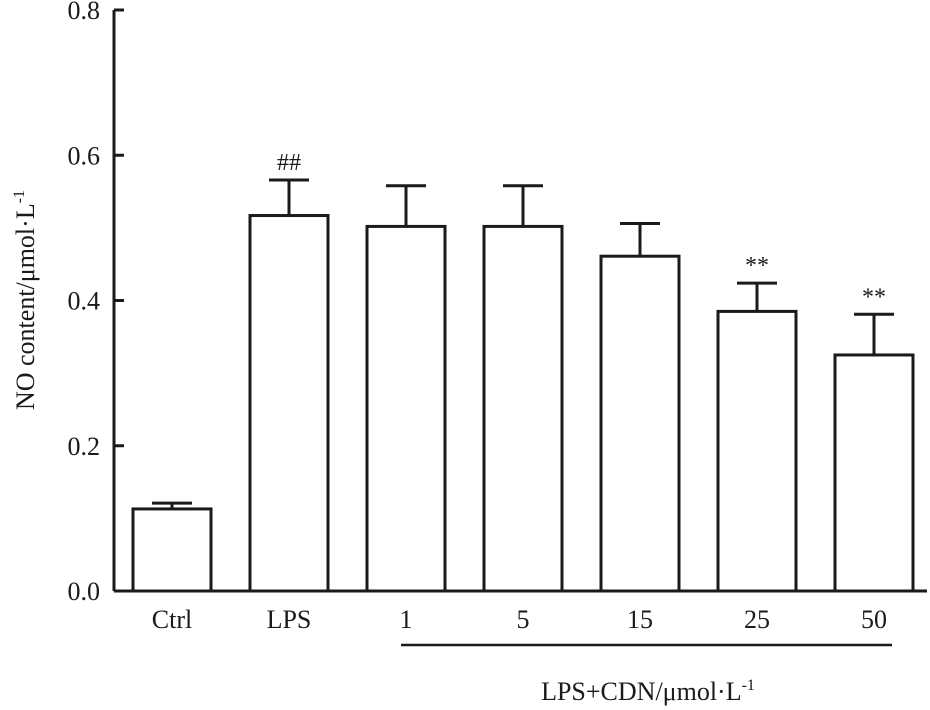  What do you see at coordinates (640, 619) in the screenshot?
I see `x-tick-label: 15` at bounding box center [640, 619].